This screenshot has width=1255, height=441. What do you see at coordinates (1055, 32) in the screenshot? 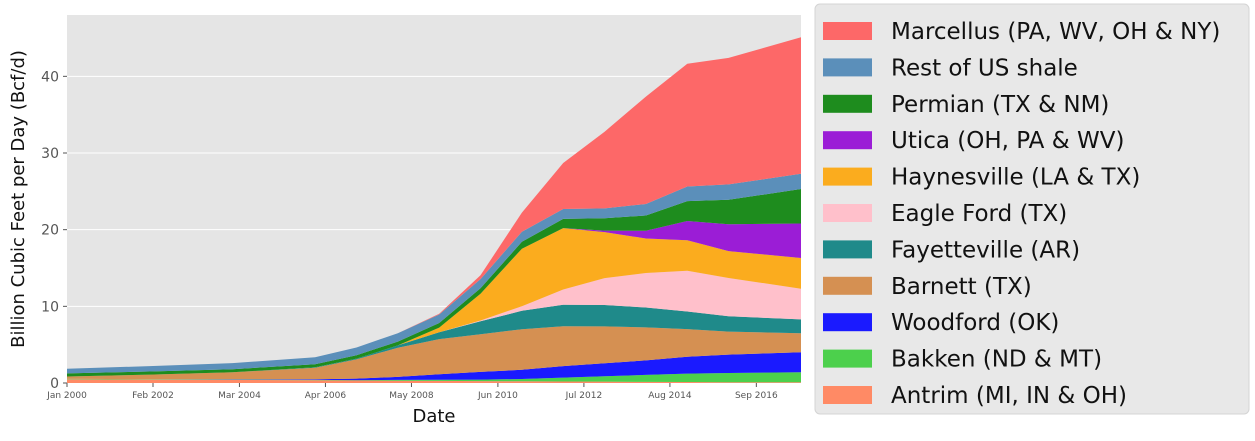
I see `legend-label: Marcellus (PA, WV, OH & NY)` at bounding box center [1055, 32].